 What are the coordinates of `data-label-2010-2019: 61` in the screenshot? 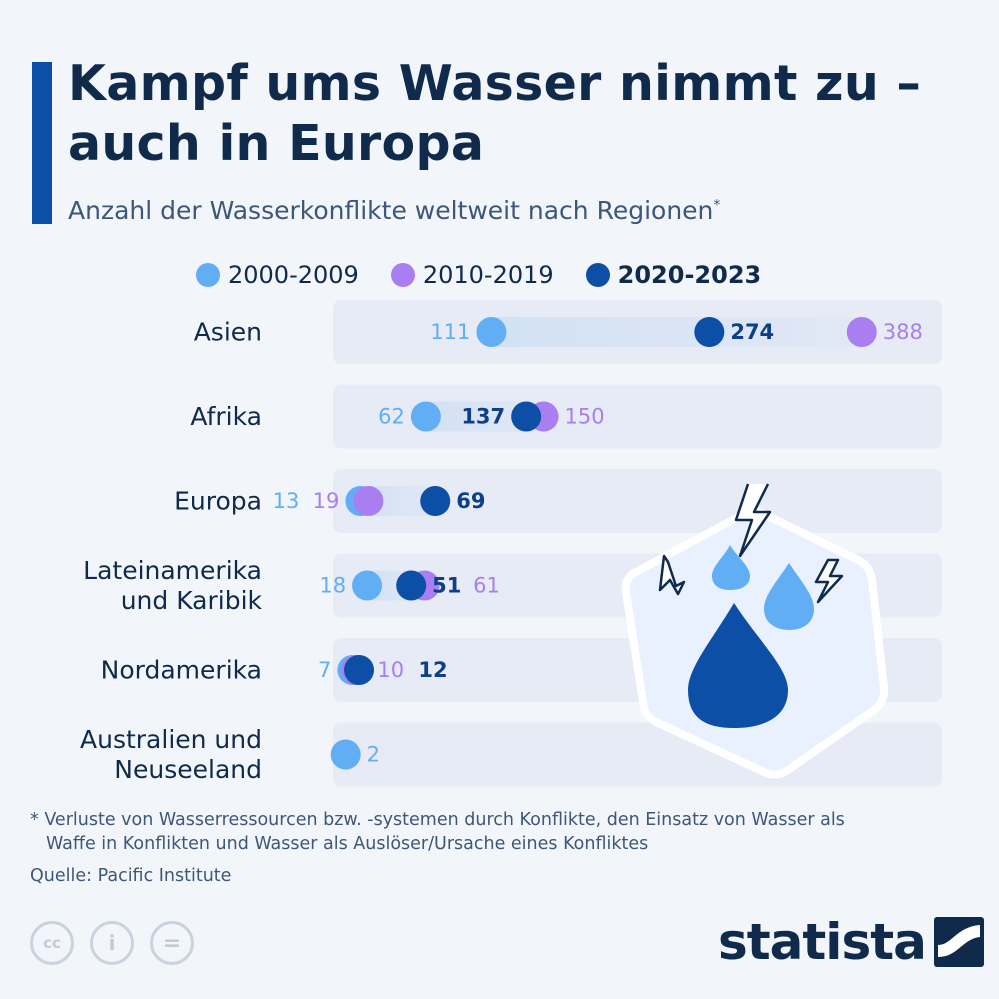 It's located at (486, 586).